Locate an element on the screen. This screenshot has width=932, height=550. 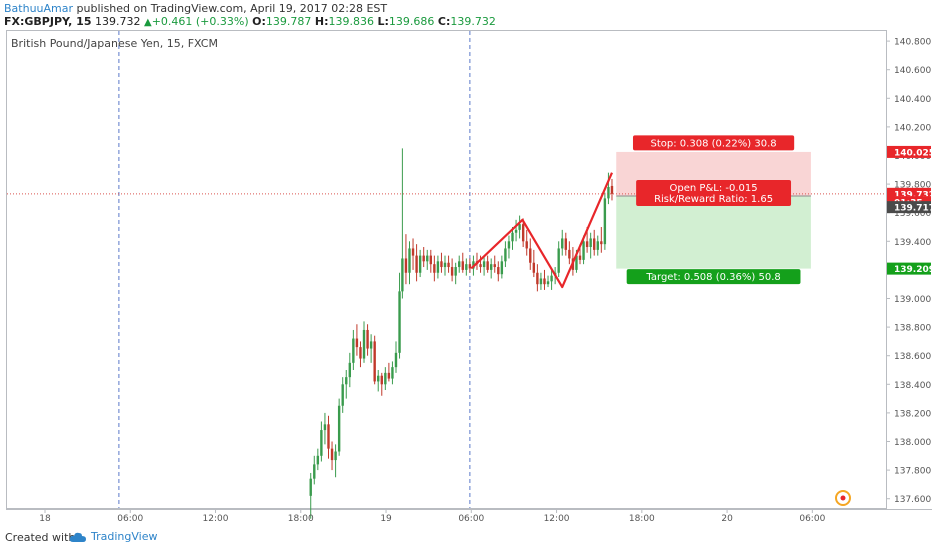
price-axis-label-bg is located at coordinates (909, 207).